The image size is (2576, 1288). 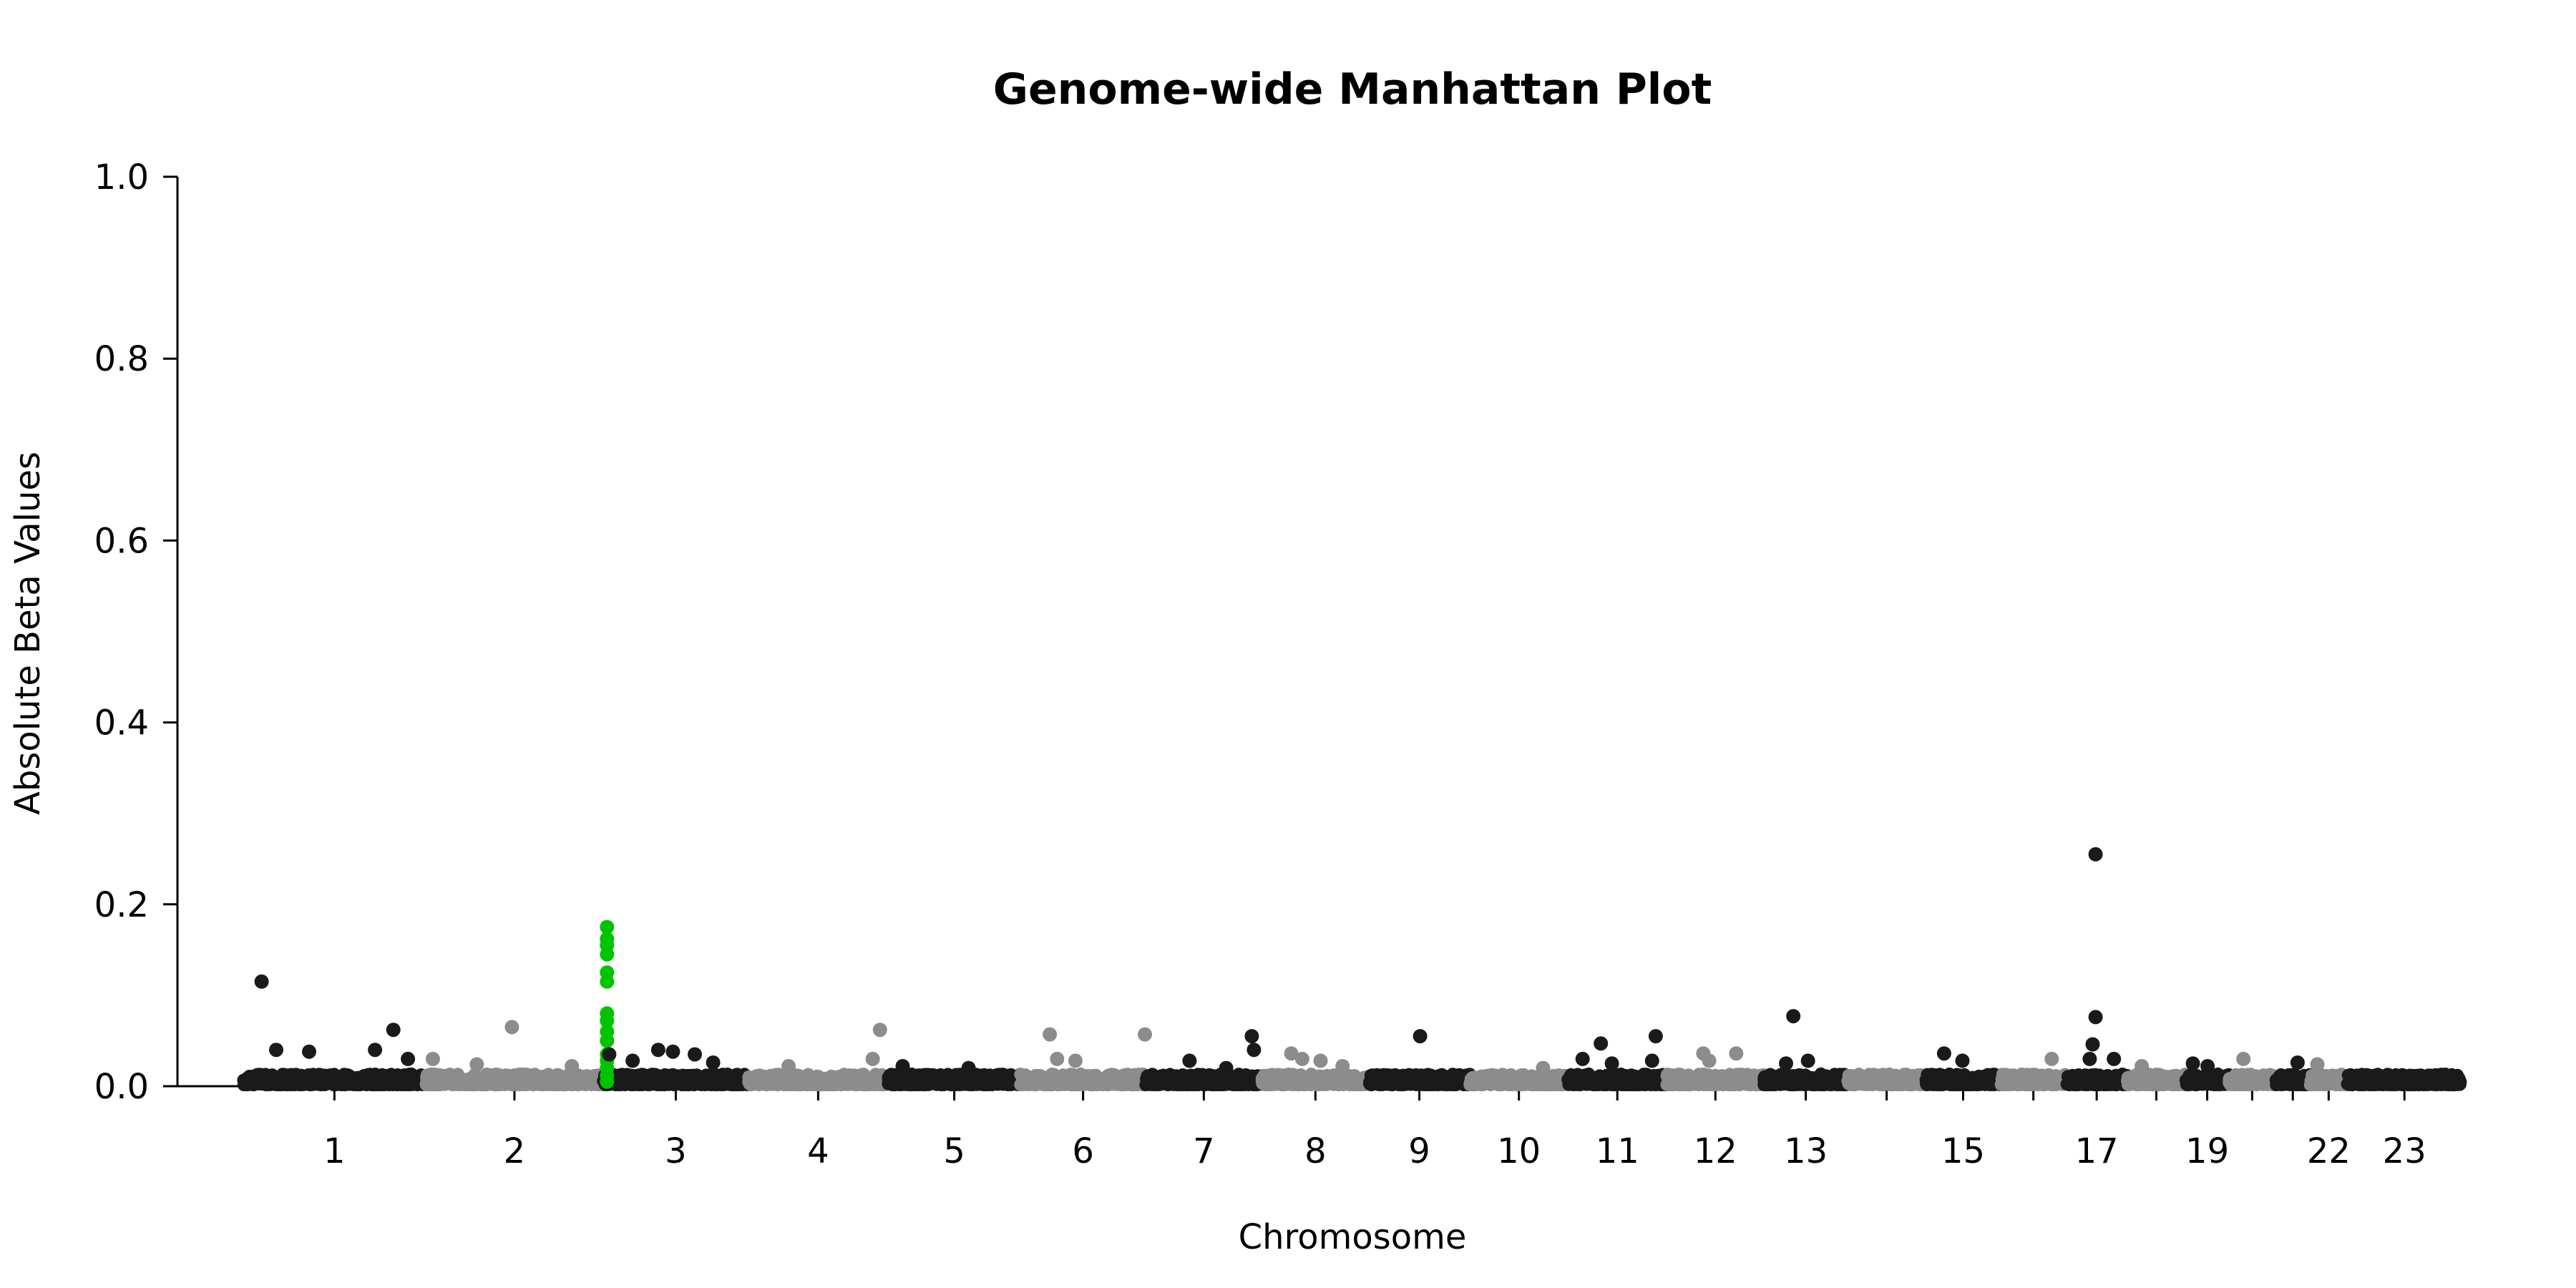 I want to click on x-tick-label: 9, so click(x=1419, y=1151).